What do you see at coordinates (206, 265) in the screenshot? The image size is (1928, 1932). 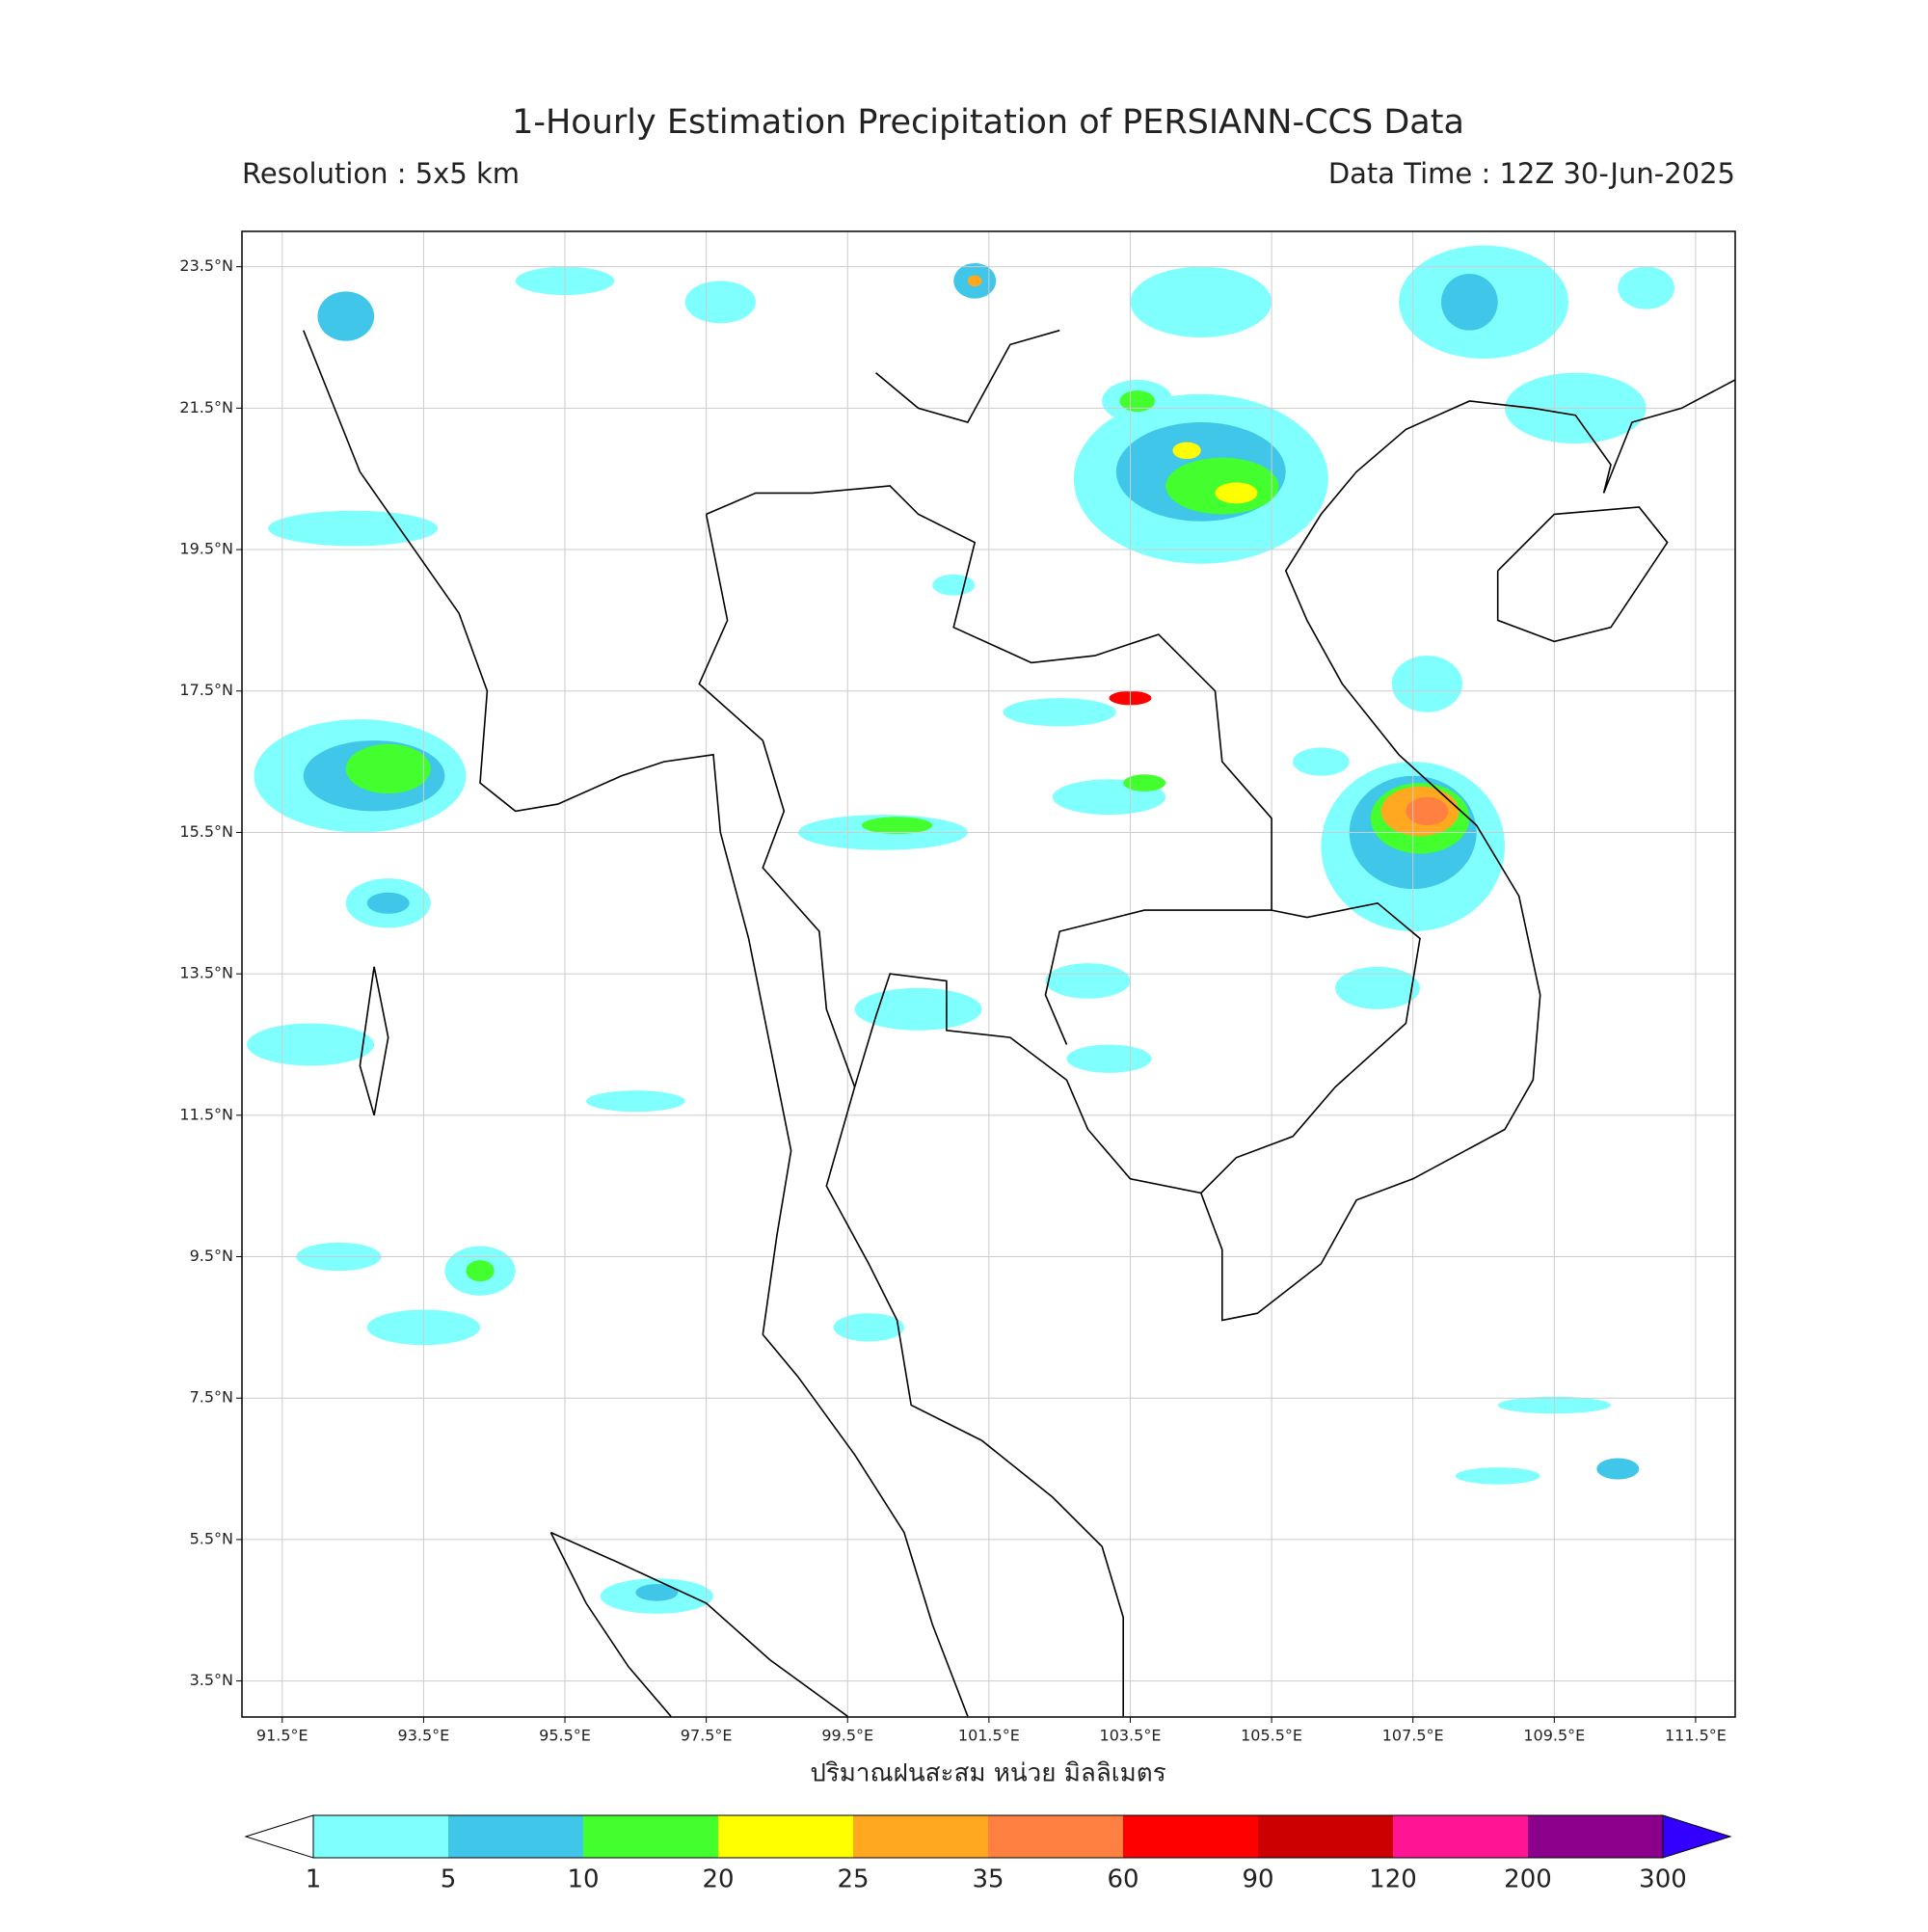 I see `y-tick-label: 23.5°N` at bounding box center [206, 265].